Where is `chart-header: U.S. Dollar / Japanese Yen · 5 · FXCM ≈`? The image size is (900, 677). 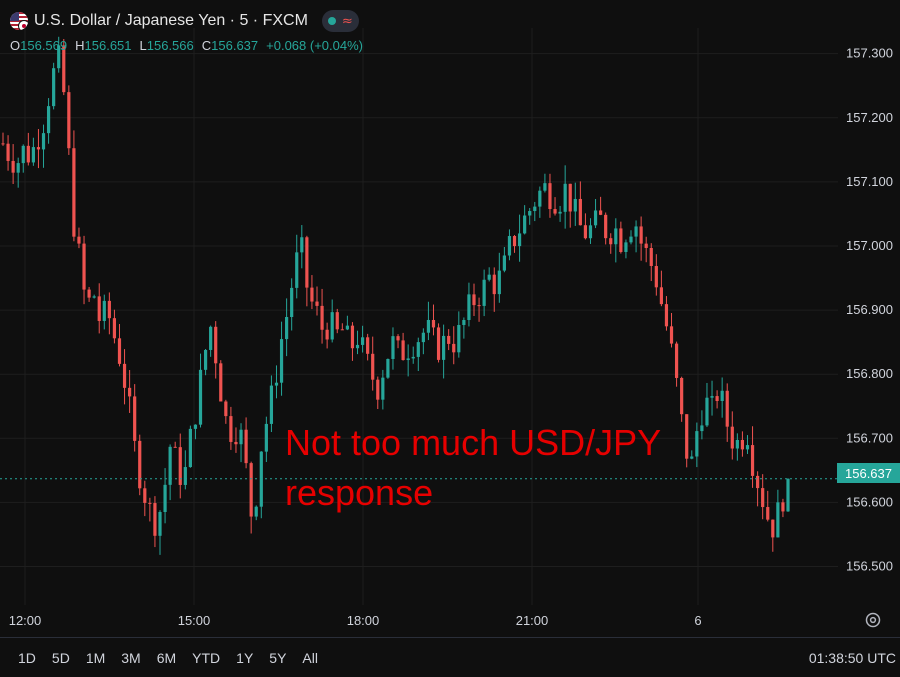
chart-header: U.S. Dollar / Japanese Yen · 5 · FXCM ≈ is located at coordinates (184, 21).